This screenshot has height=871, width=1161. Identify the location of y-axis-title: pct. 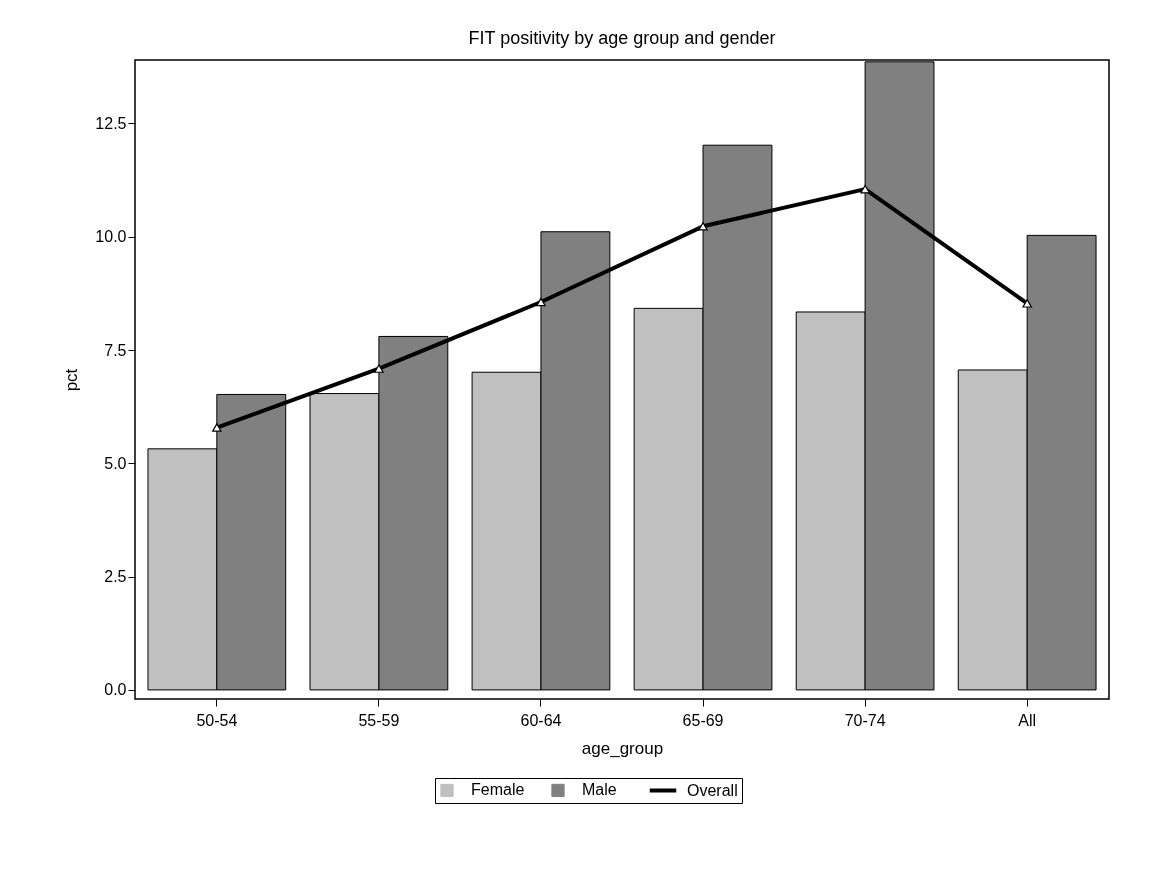
(72, 380).